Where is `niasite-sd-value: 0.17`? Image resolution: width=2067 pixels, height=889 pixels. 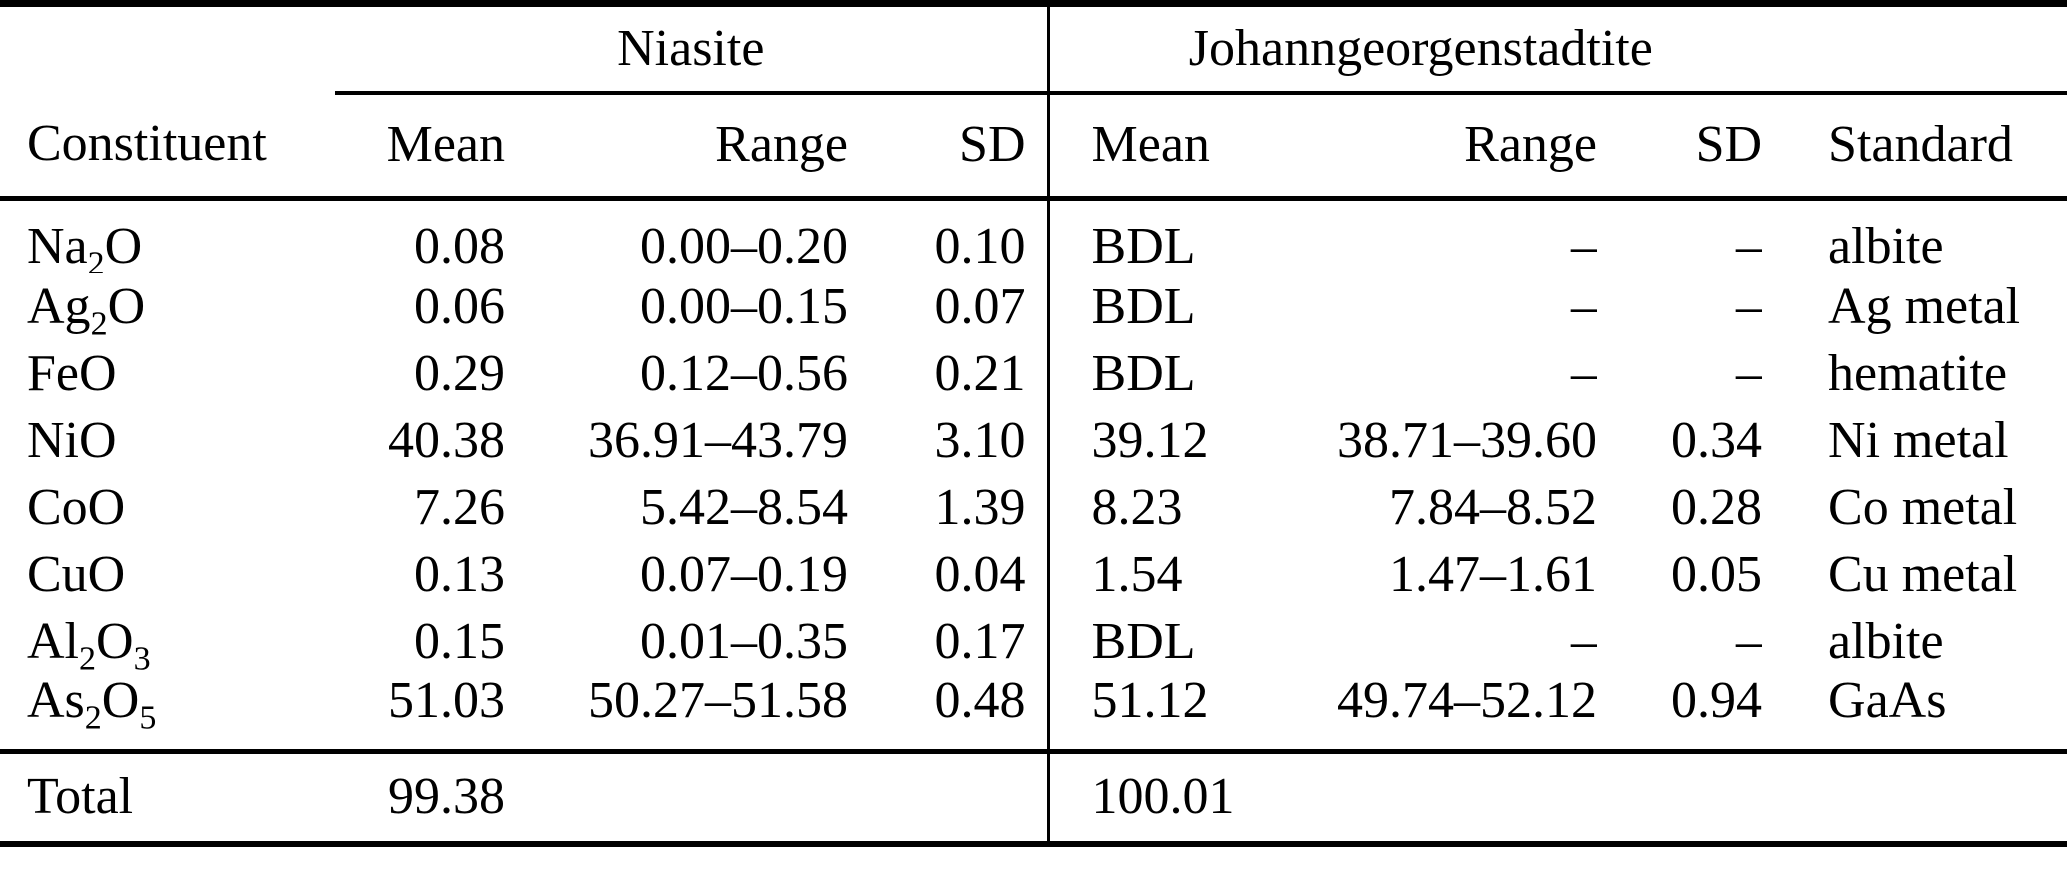
niasite-sd-value: 0.17 is located at coordinates (980, 641).